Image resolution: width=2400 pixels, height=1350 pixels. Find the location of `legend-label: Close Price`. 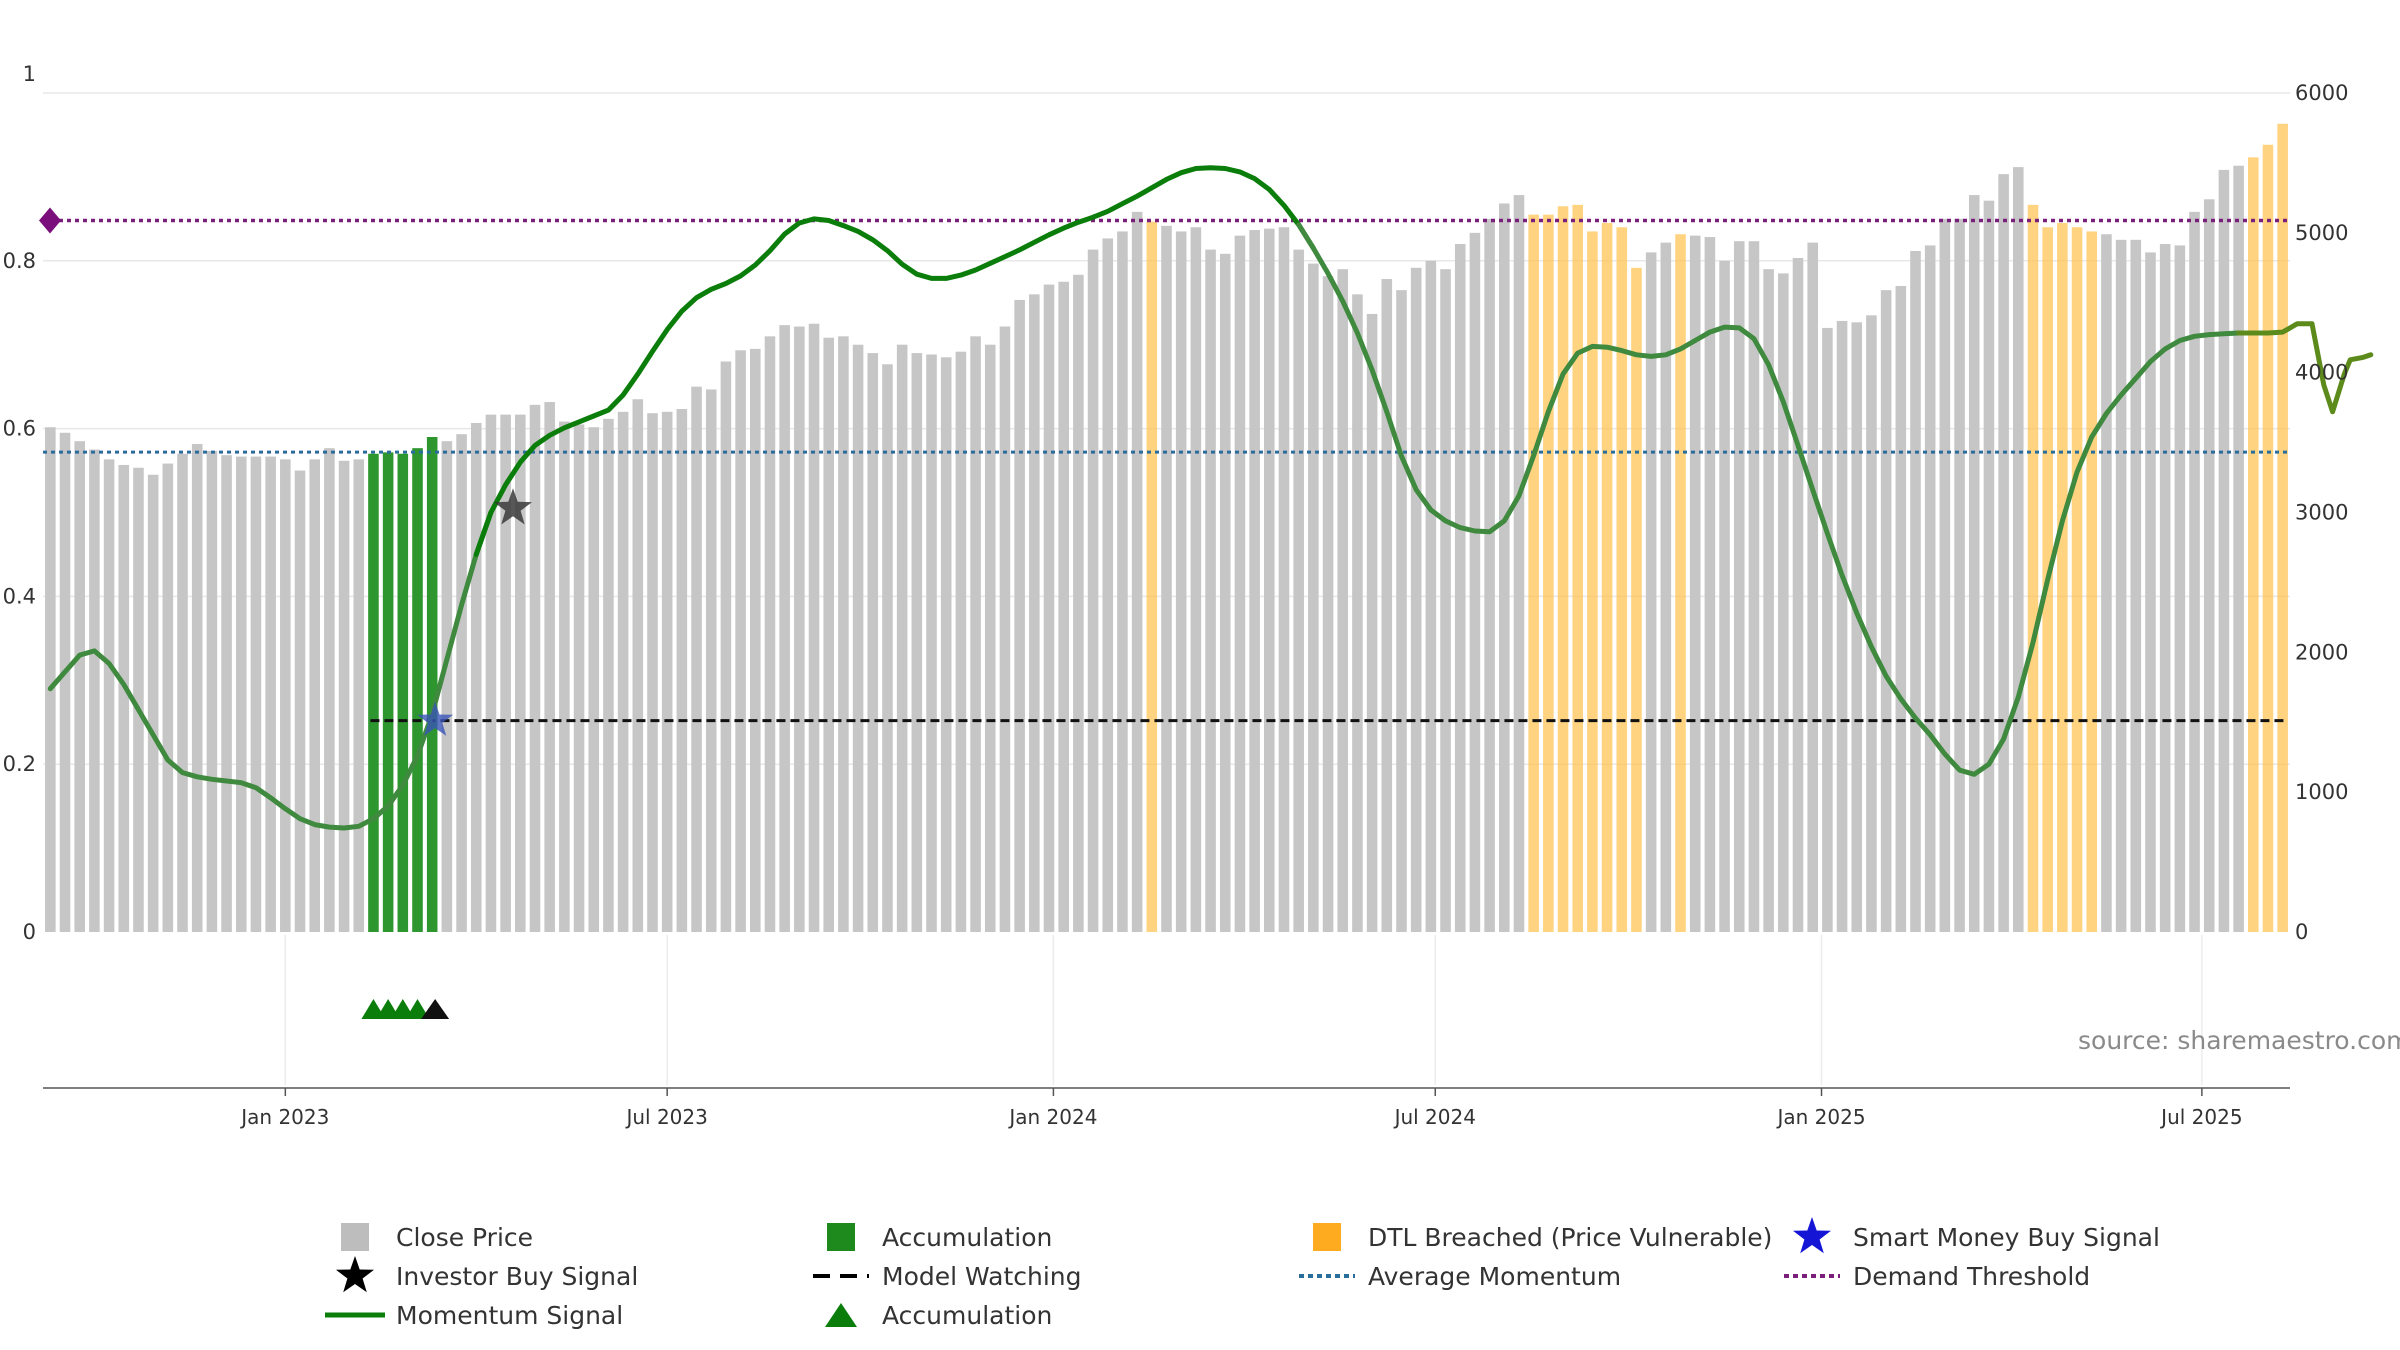

legend-label: Close Price is located at coordinates (464, 1237).